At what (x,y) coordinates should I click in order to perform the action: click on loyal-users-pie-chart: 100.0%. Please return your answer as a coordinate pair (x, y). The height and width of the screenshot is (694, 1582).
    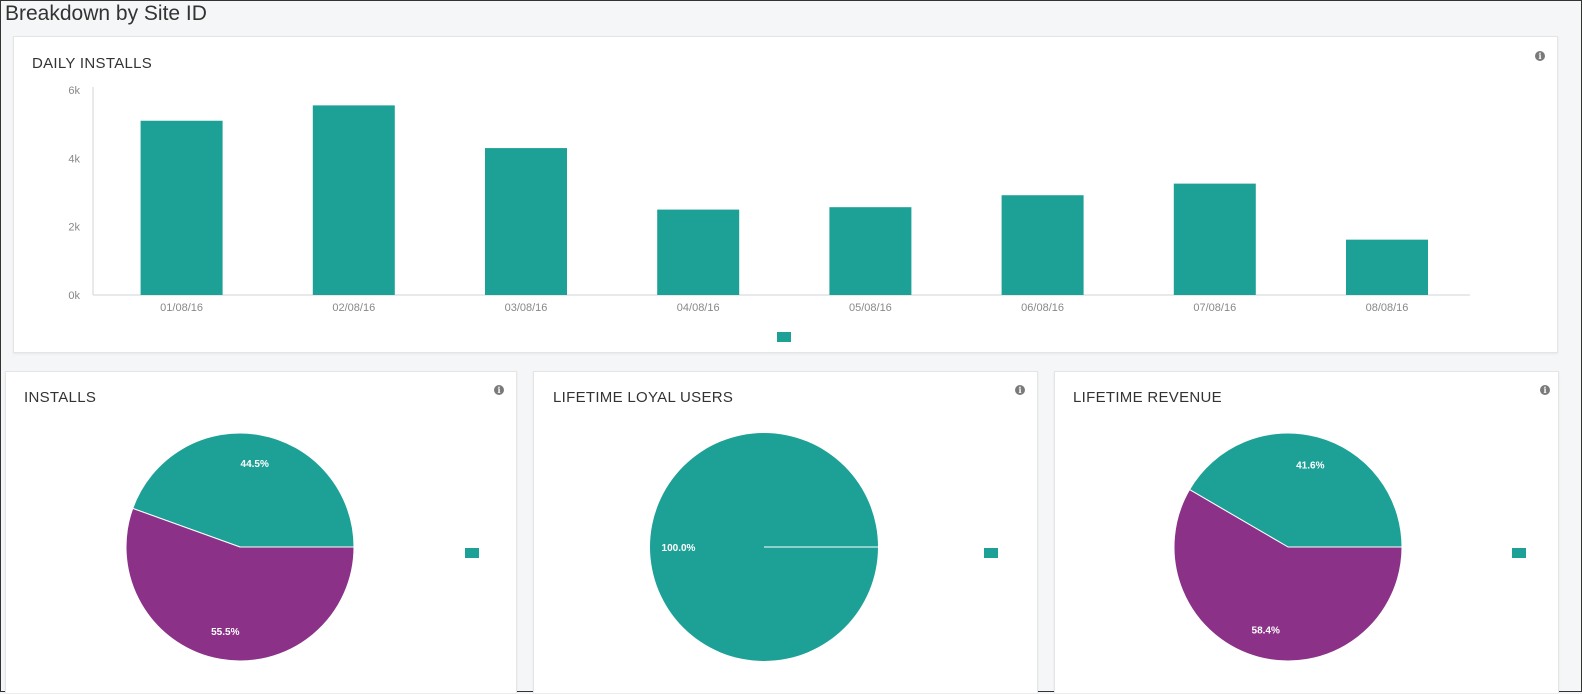
    Looking at the image, I should click on (764, 547).